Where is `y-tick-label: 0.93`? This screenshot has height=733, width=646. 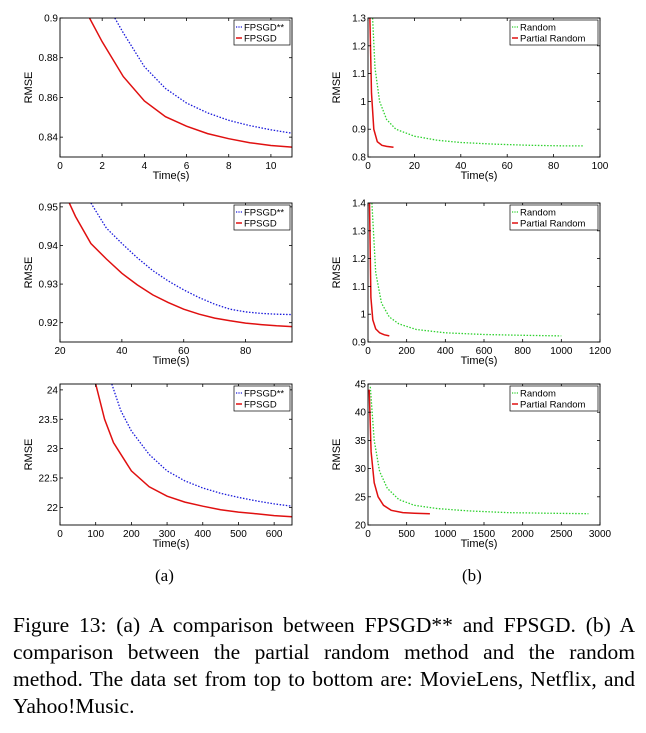 y-tick-label: 0.93 is located at coordinates (49, 285).